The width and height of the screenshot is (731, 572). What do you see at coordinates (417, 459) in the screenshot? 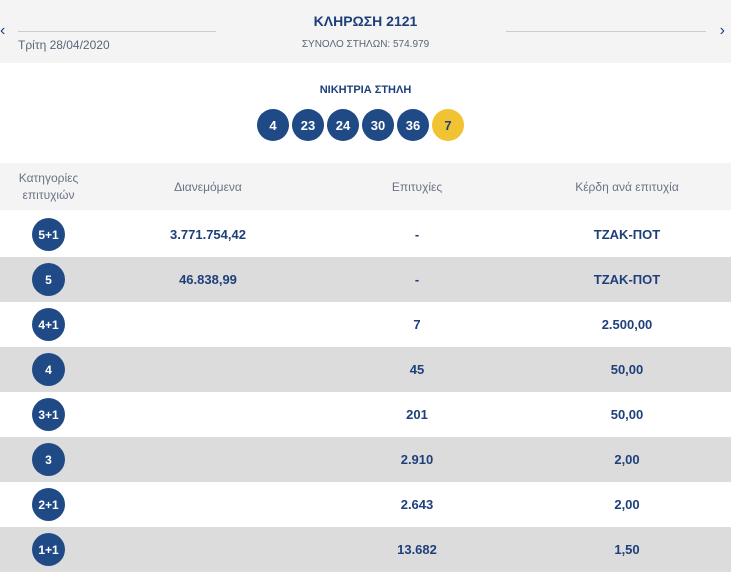
I see `winners-count: 2.910` at bounding box center [417, 459].